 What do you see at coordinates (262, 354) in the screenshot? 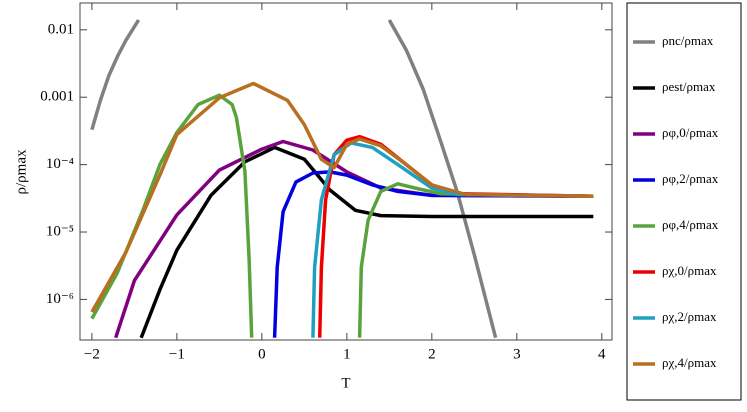
I see `x-tick-label: 0` at bounding box center [262, 354].